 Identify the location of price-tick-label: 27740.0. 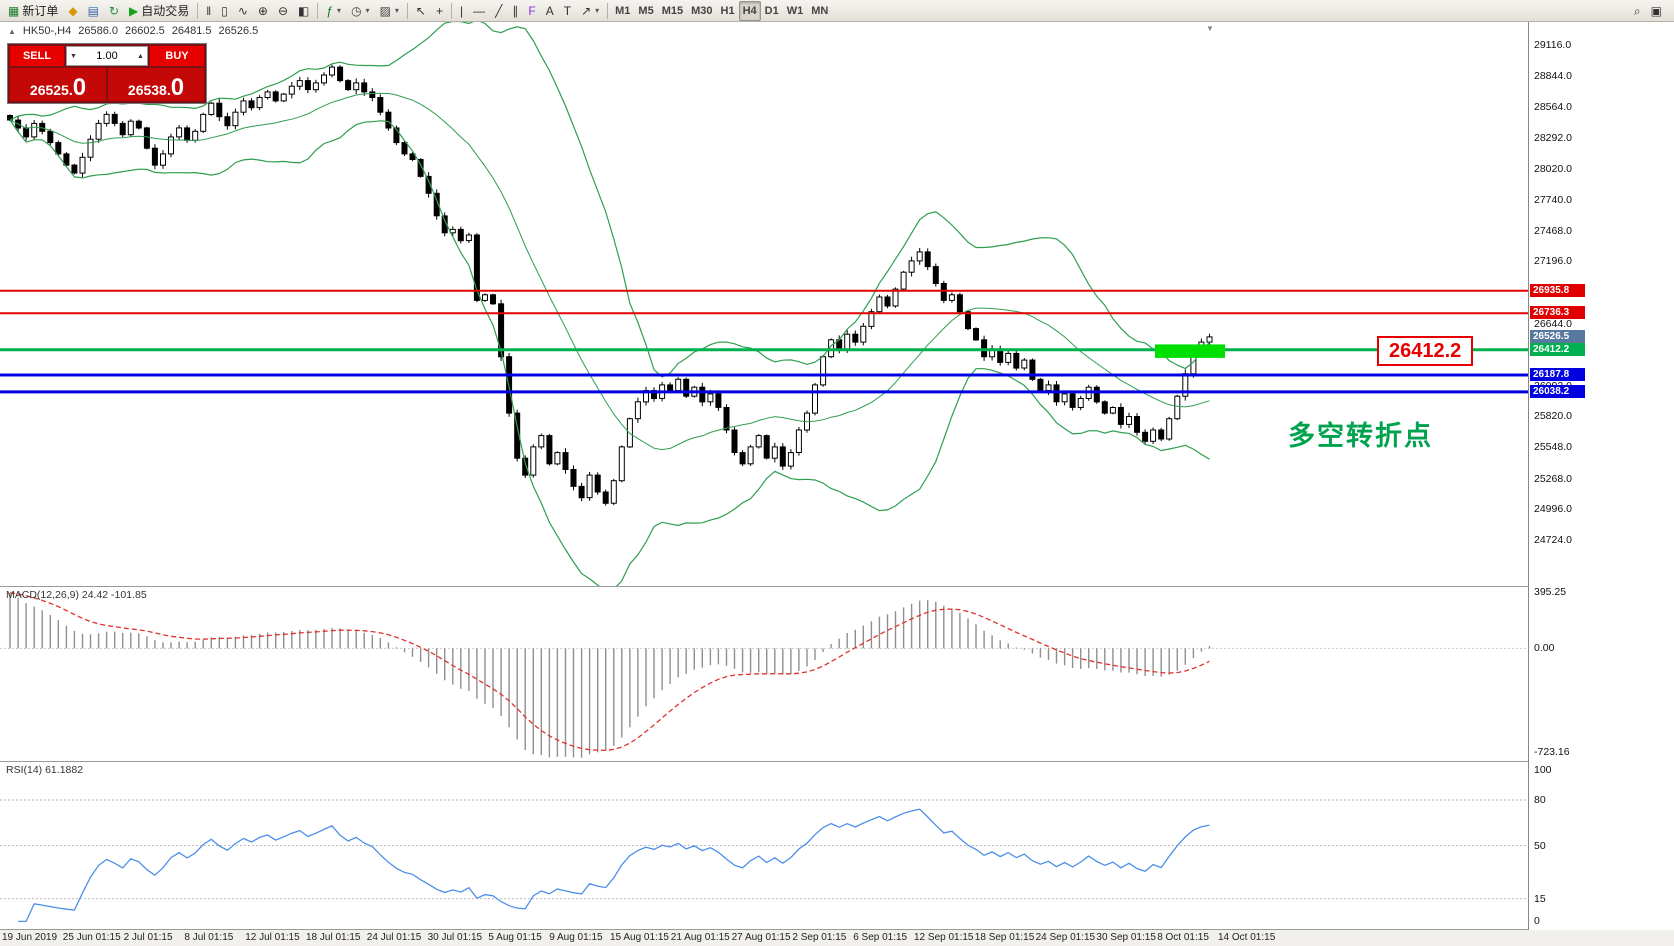
(1553, 200).